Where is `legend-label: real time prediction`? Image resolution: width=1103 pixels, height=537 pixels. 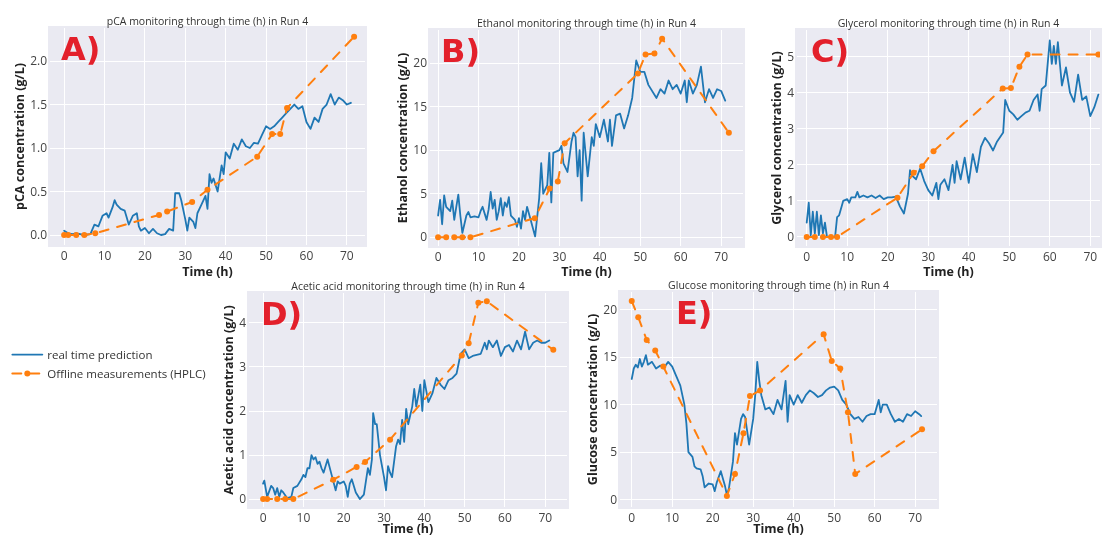
legend-label: real time prediction is located at coordinates (100, 355).